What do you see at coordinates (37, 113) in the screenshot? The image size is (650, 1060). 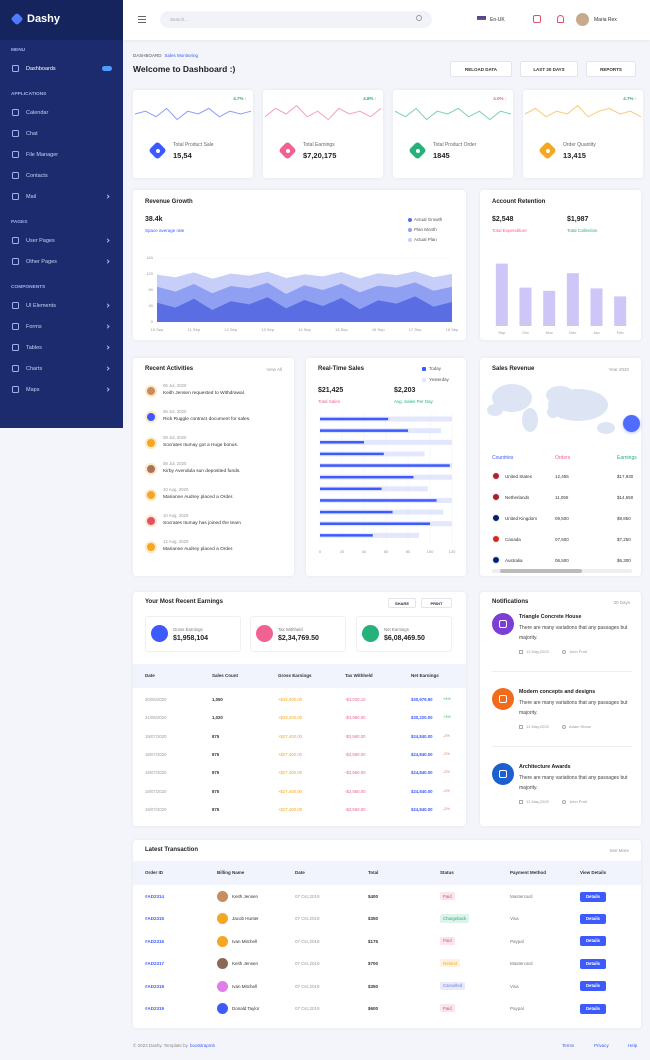 I see `menu-item: Calendar` at bounding box center [37, 113].